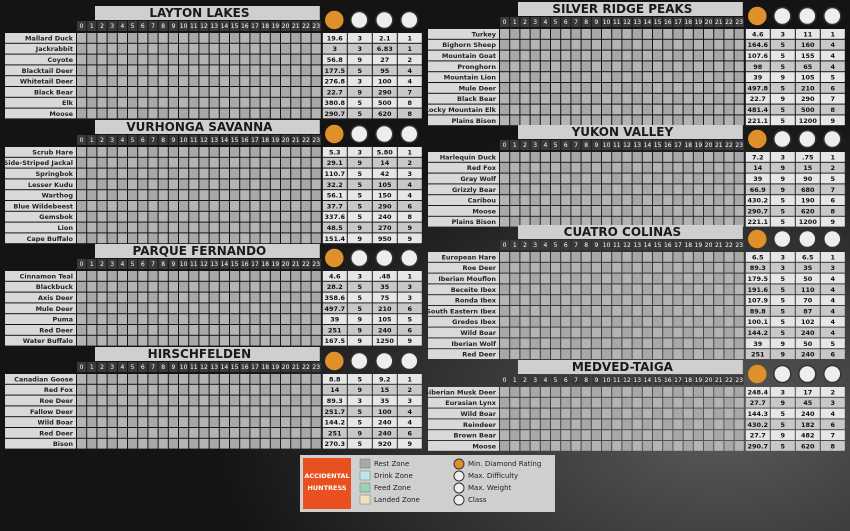  I want to click on animal-name: Springbok, so click(55, 174).